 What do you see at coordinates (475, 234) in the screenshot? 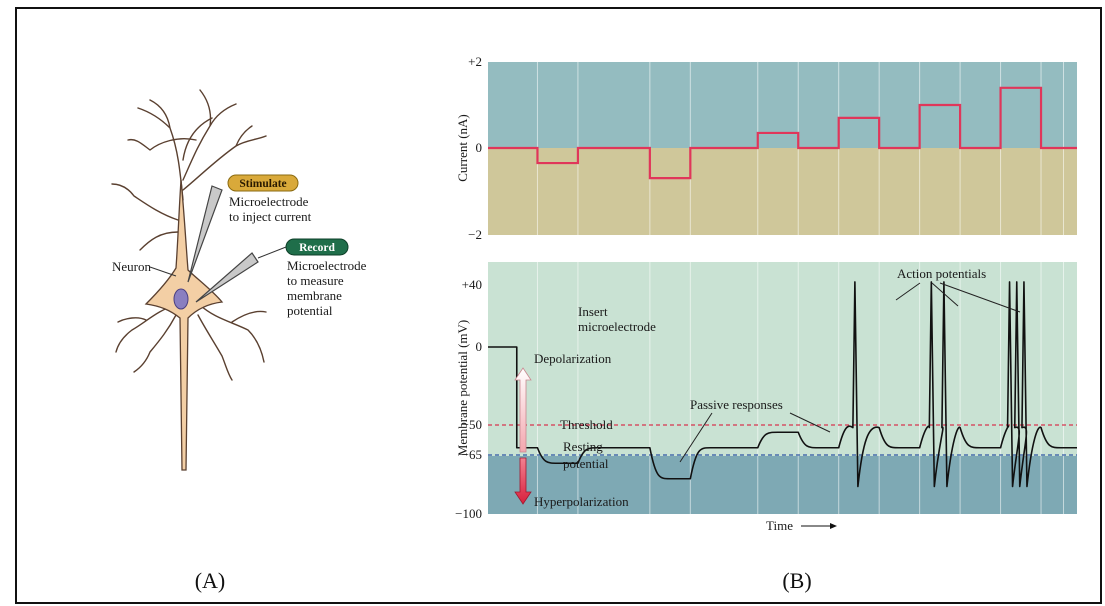
I see `current-tick-minus2: −2` at bounding box center [475, 234].